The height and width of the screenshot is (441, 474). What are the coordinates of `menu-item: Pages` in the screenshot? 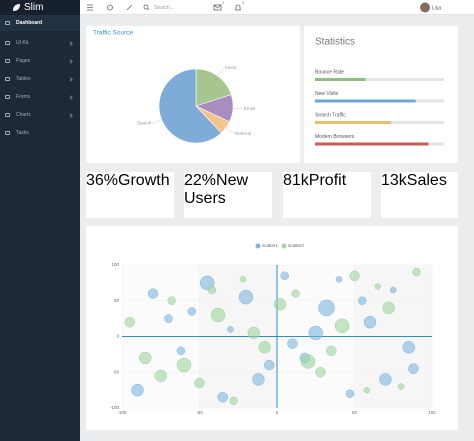 It's located at (40, 61).